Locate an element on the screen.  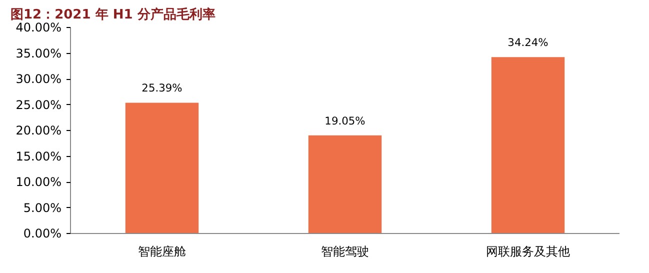
x-tick-label: 智能座舱 is located at coordinates (162, 251).